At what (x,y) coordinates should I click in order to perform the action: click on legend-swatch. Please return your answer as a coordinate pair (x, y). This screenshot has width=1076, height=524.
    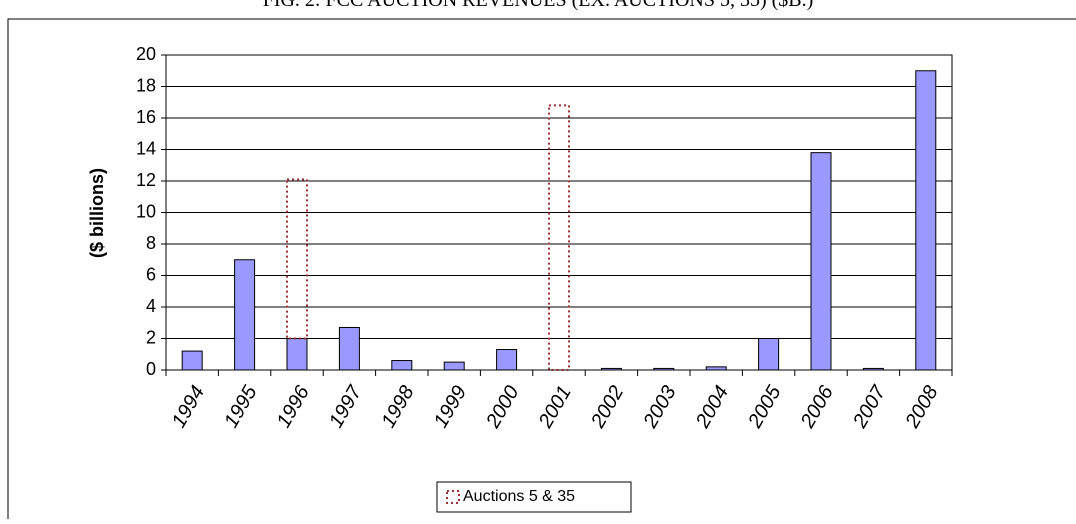
    Looking at the image, I should click on (453, 497).